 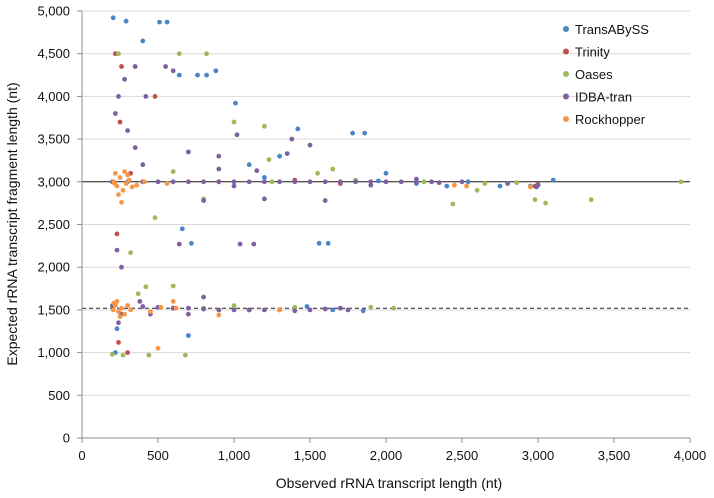 What do you see at coordinates (53, 352) in the screenshot?
I see `y-tick-label: 1,000` at bounding box center [53, 352].